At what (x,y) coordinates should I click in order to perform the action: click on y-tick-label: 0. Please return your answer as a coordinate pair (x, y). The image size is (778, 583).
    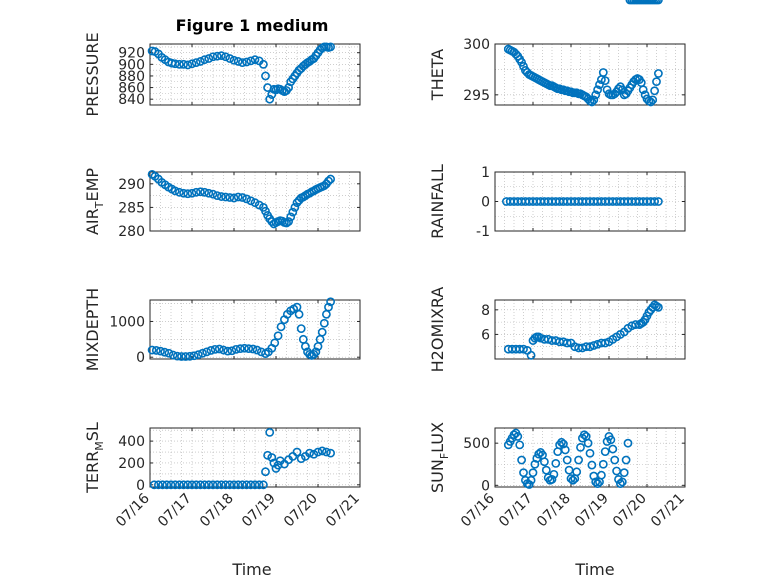
    Looking at the image, I should click on (140, 486).